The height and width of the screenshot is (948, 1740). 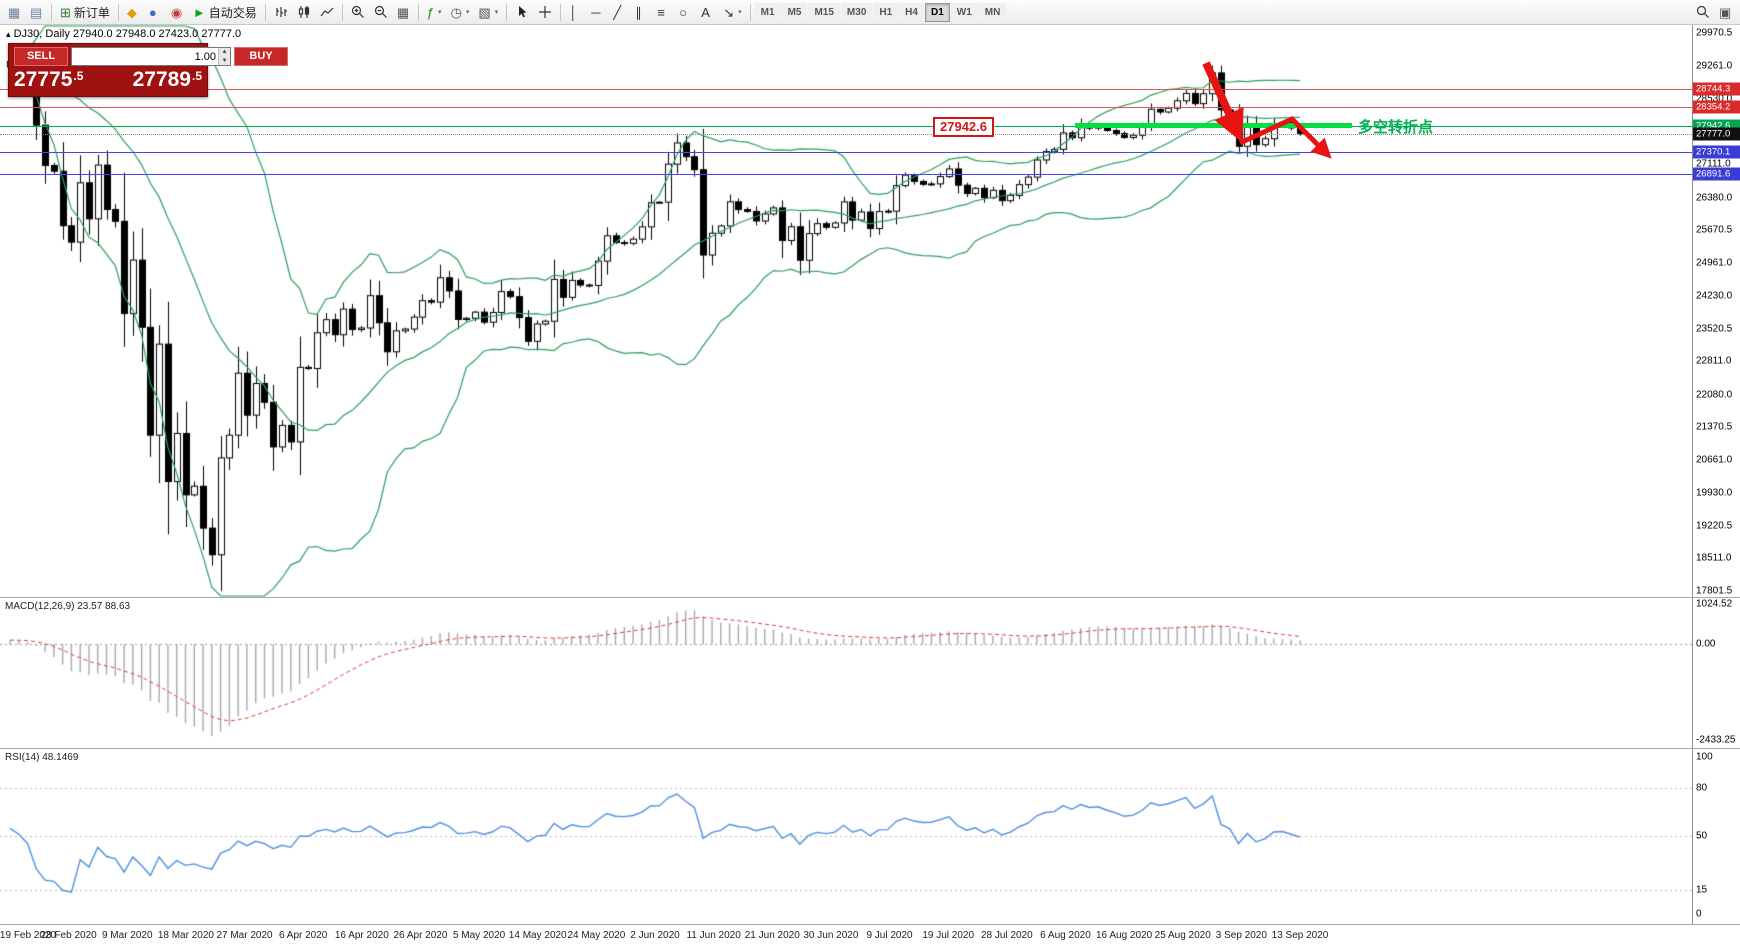 What do you see at coordinates (522, 12) in the screenshot?
I see `cursor-icon` at bounding box center [522, 12].